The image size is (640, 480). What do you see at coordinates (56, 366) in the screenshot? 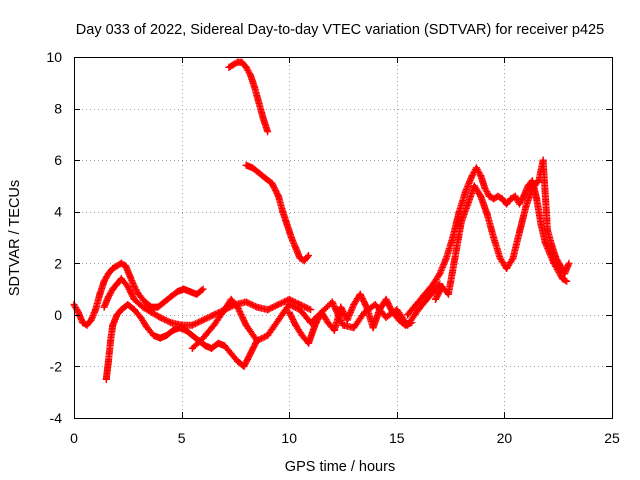
I see `y-tick-label: -2` at bounding box center [56, 366].